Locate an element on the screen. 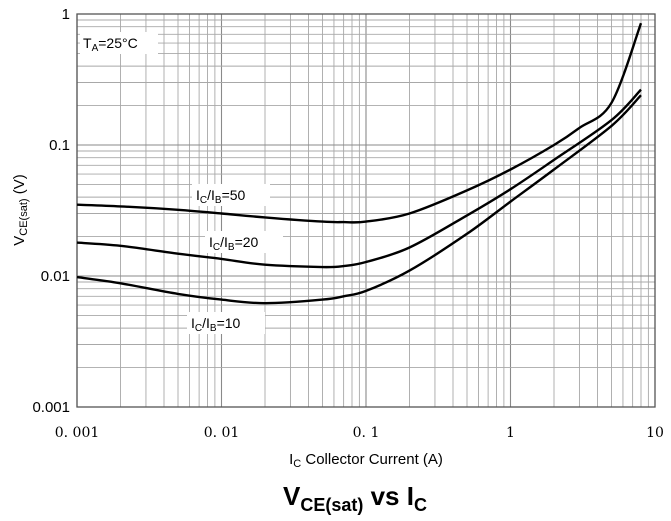 This screenshot has height=521, width=671. y-tick-label: 0.001 is located at coordinates (51, 407).